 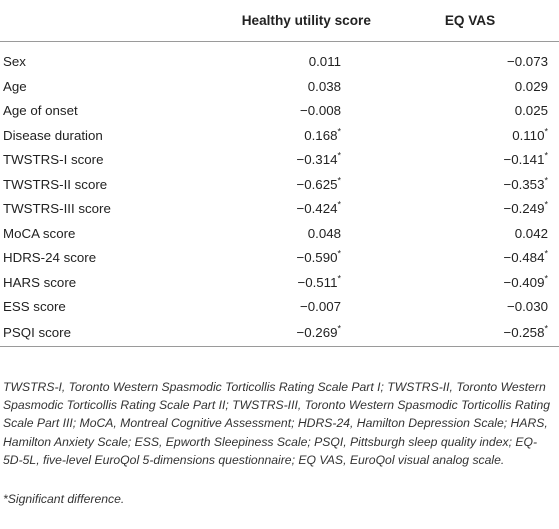 I want to click on eq-vas-value: −0.141, so click(x=524, y=160).